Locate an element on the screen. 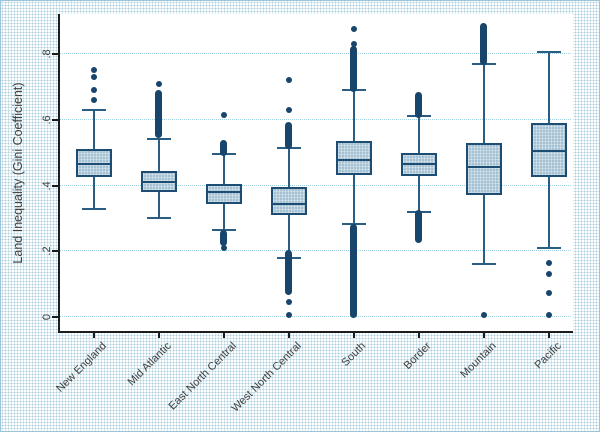  x-category-label: West North Central is located at coordinates (266, 377).